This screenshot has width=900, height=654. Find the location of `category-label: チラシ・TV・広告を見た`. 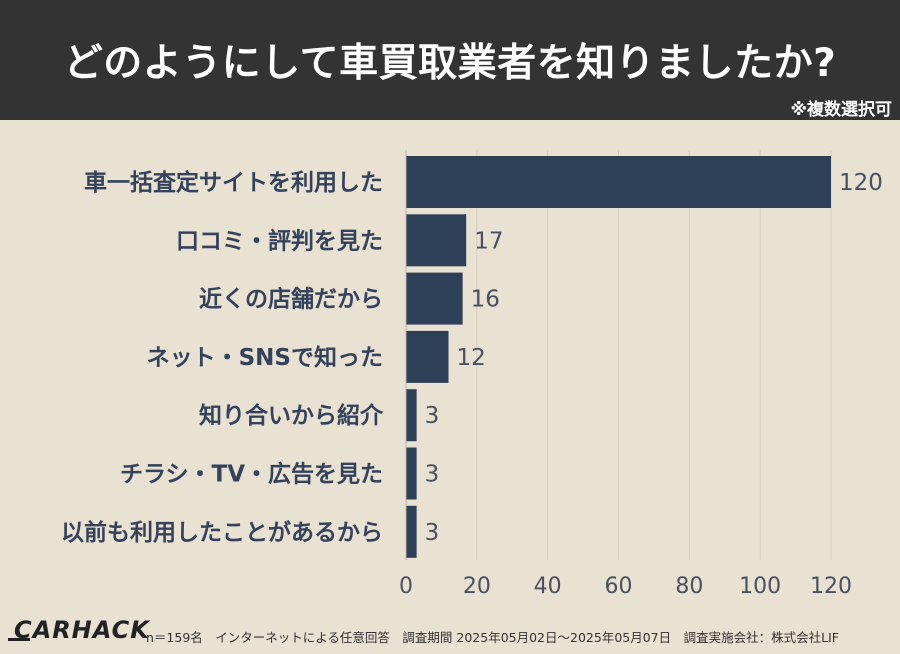

category-label: チラシ・TV・広告を見た is located at coordinates (251, 474).